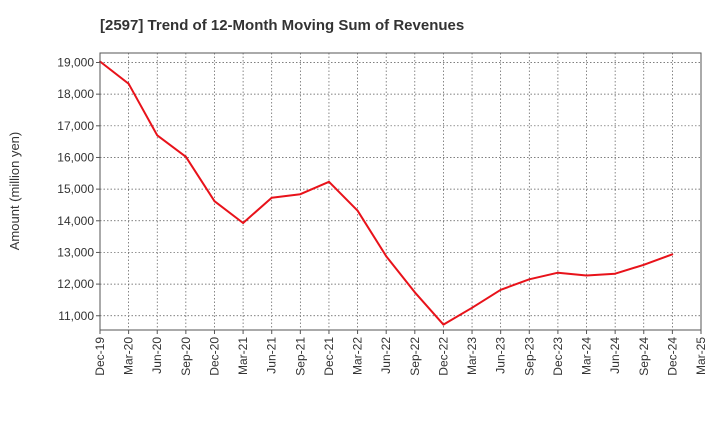 Image resolution: width=720 pixels, height=445 pixels. Describe the element at coordinates (701, 356) in the screenshot. I see `x-tick-label: Mar-25` at that location.